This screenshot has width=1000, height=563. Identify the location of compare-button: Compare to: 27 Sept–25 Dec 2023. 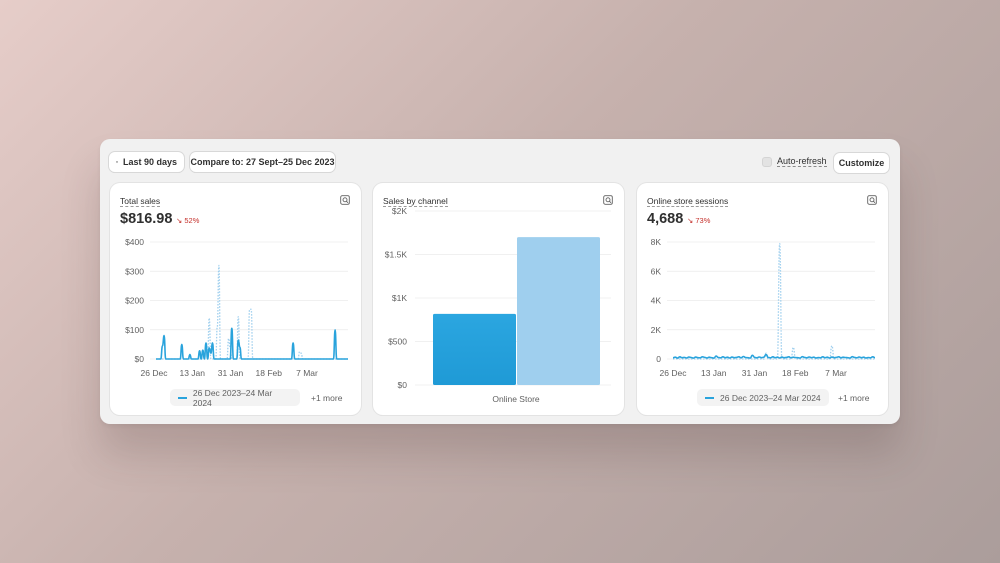
(262, 162).